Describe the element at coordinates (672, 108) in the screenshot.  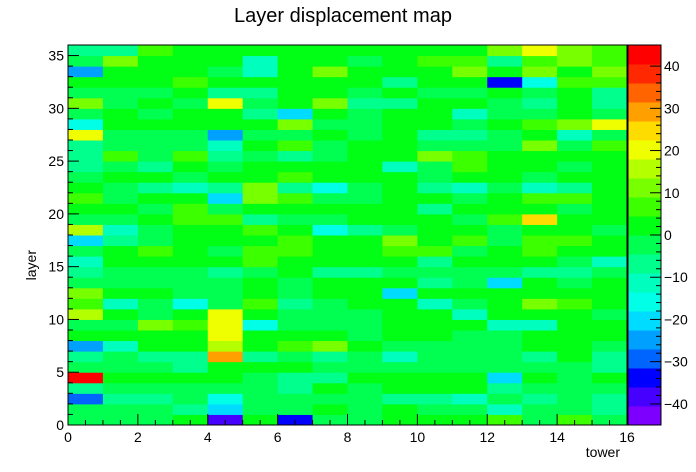
I see `colorbar-tick-label: 30` at that location.